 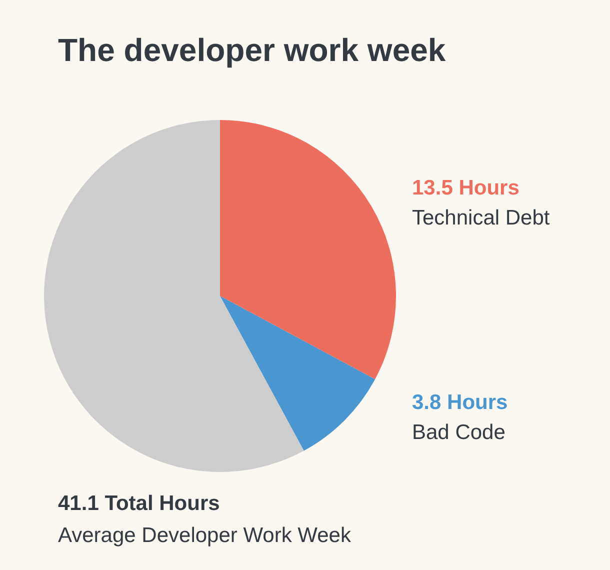 I want to click on slice-label: Technical Debt, so click(x=481, y=218).